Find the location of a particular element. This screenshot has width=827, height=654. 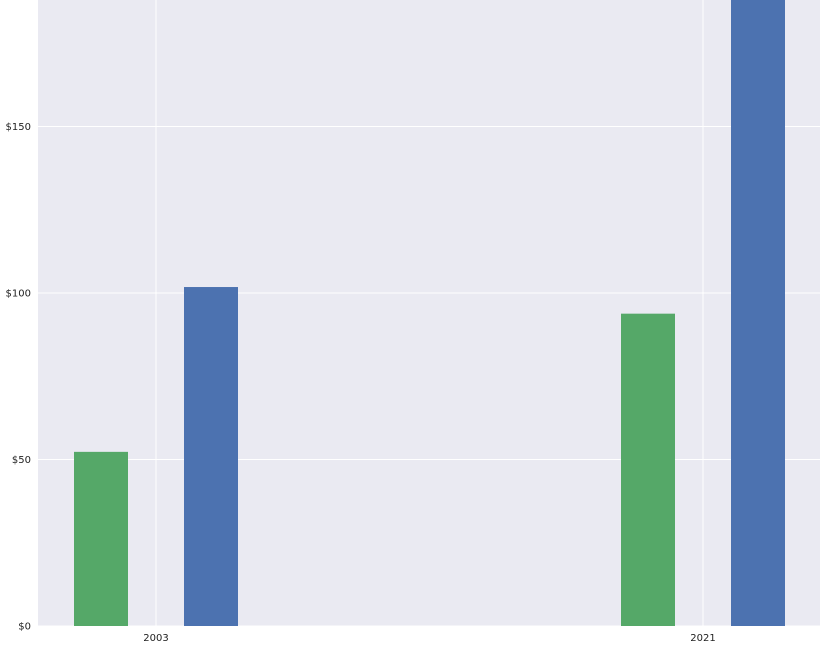

y-tick-label: $50 is located at coordinates (21, 460).